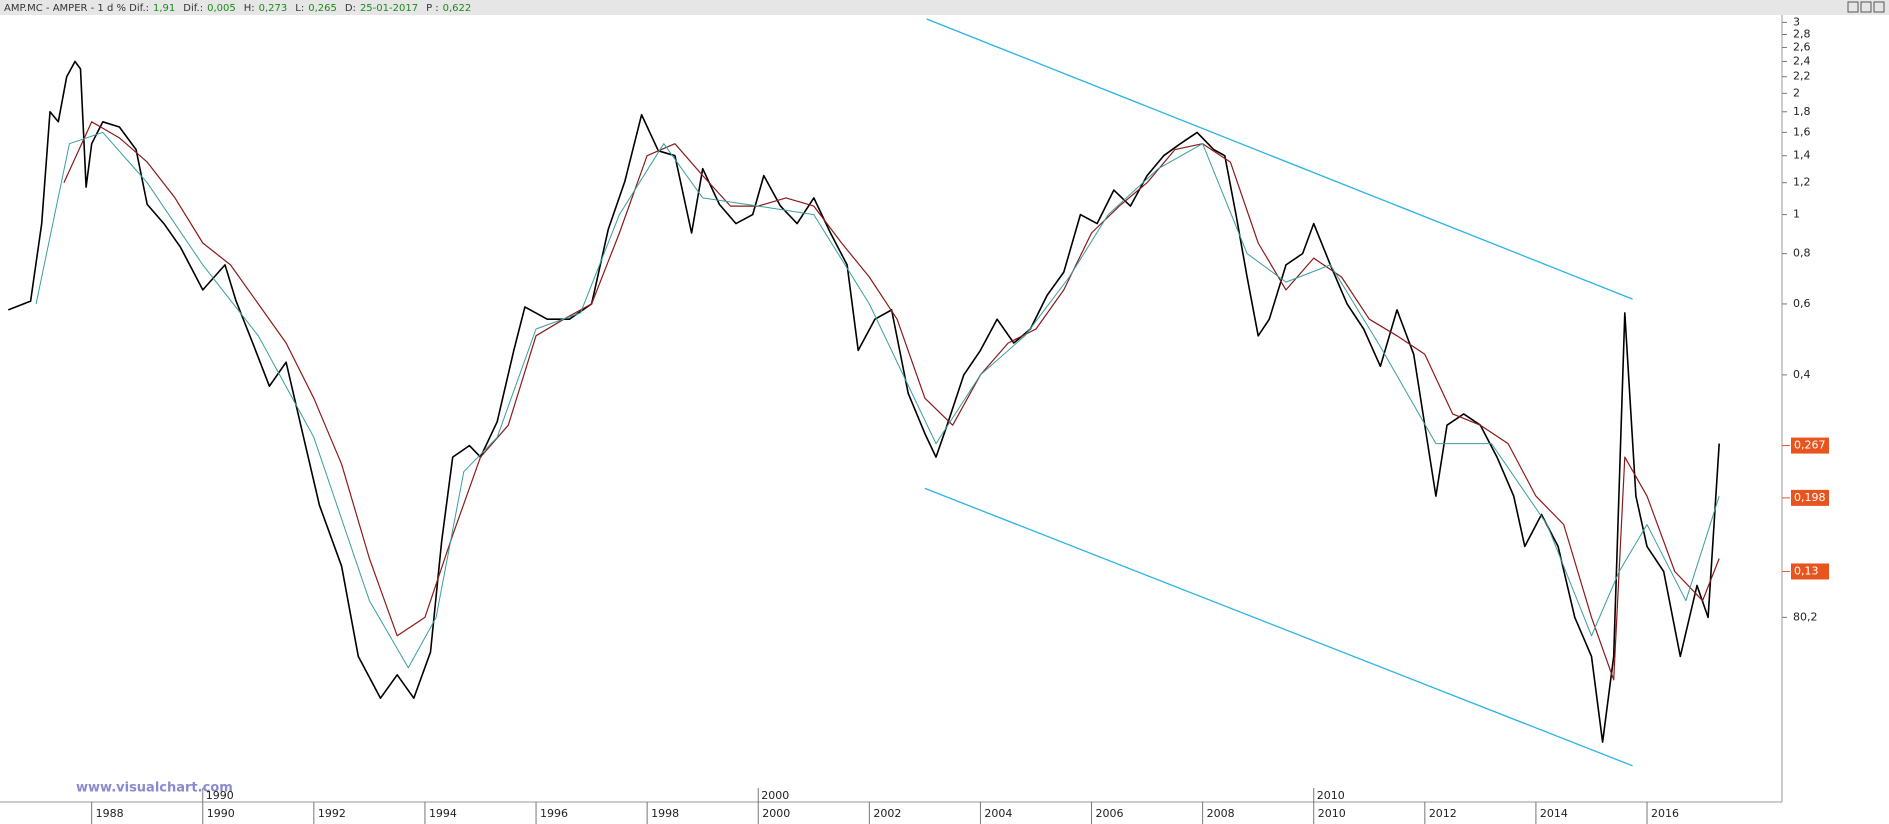  Describe the element at coordinates (1879, 7) in the screenshot. I see `close-button` at that location.